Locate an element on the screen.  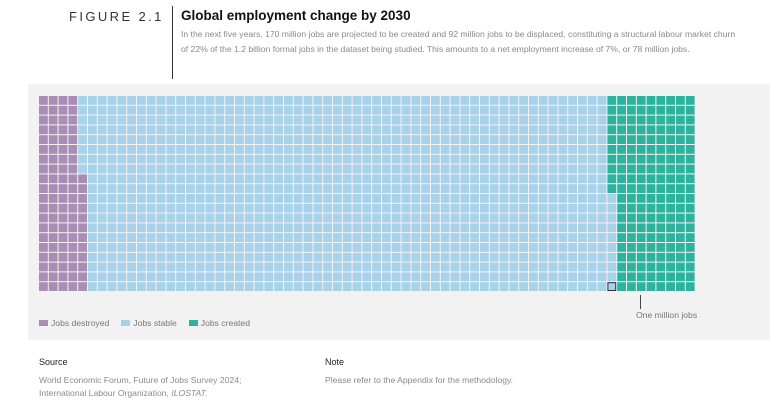
header-divider is located at coordinates (172, 42).